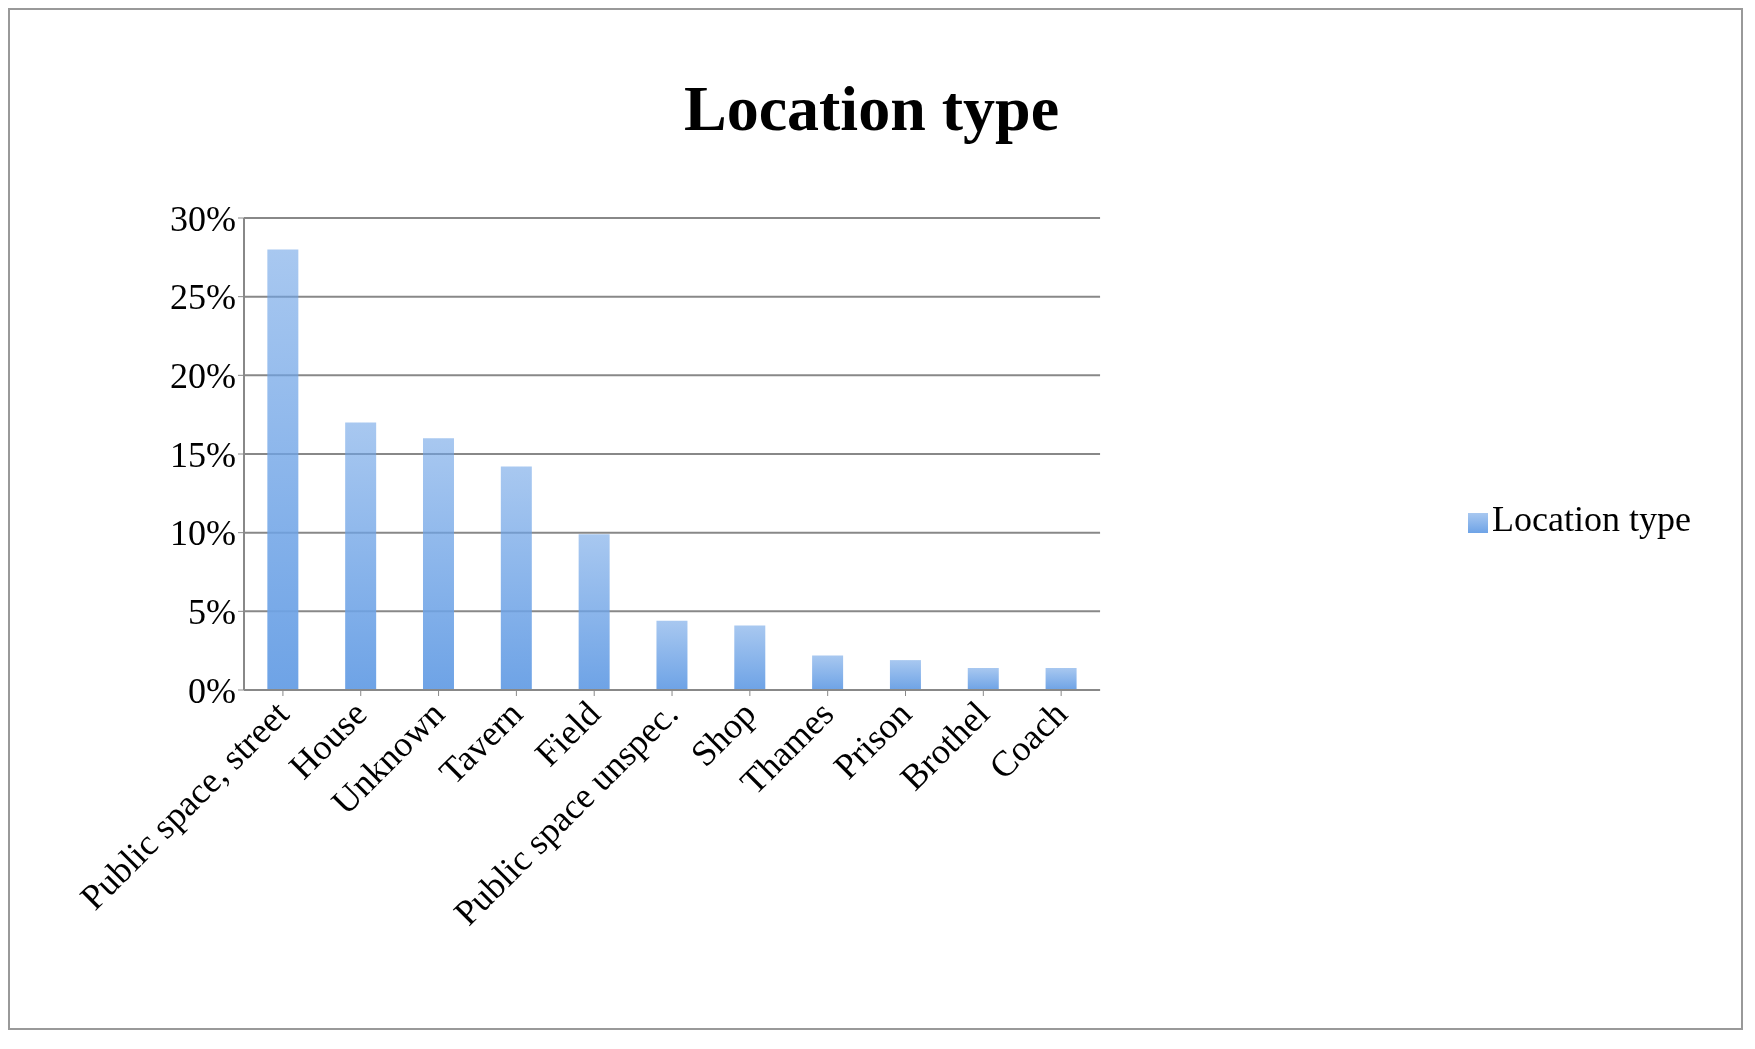 This screenshot has width=1755, height=1049. I want to click on y-tick-label: 25%, so click(203, 297).